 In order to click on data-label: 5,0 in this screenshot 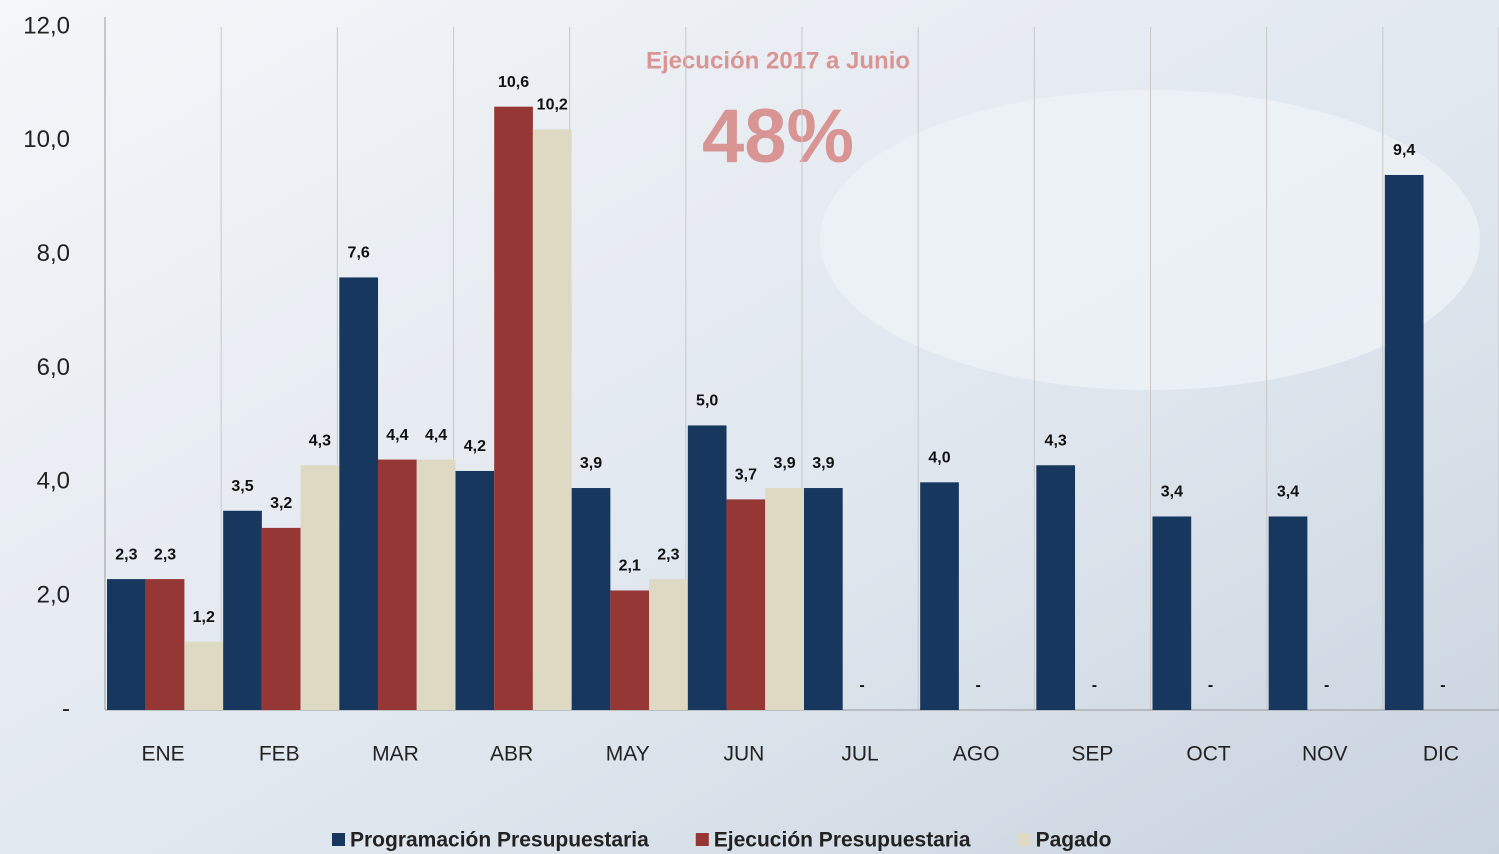, I will do `click(707, 401)`.